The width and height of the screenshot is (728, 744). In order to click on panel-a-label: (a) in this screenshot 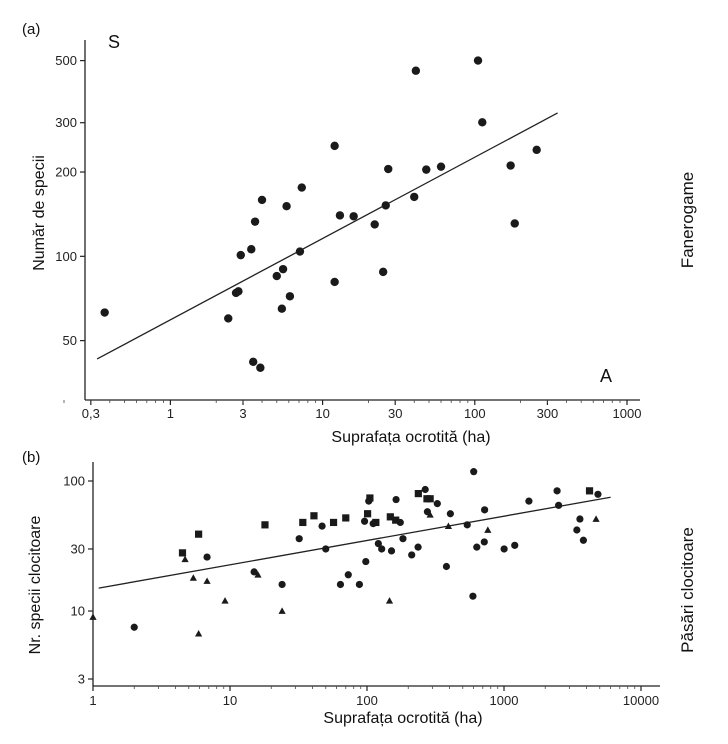, I will do `click(31, 29)`.